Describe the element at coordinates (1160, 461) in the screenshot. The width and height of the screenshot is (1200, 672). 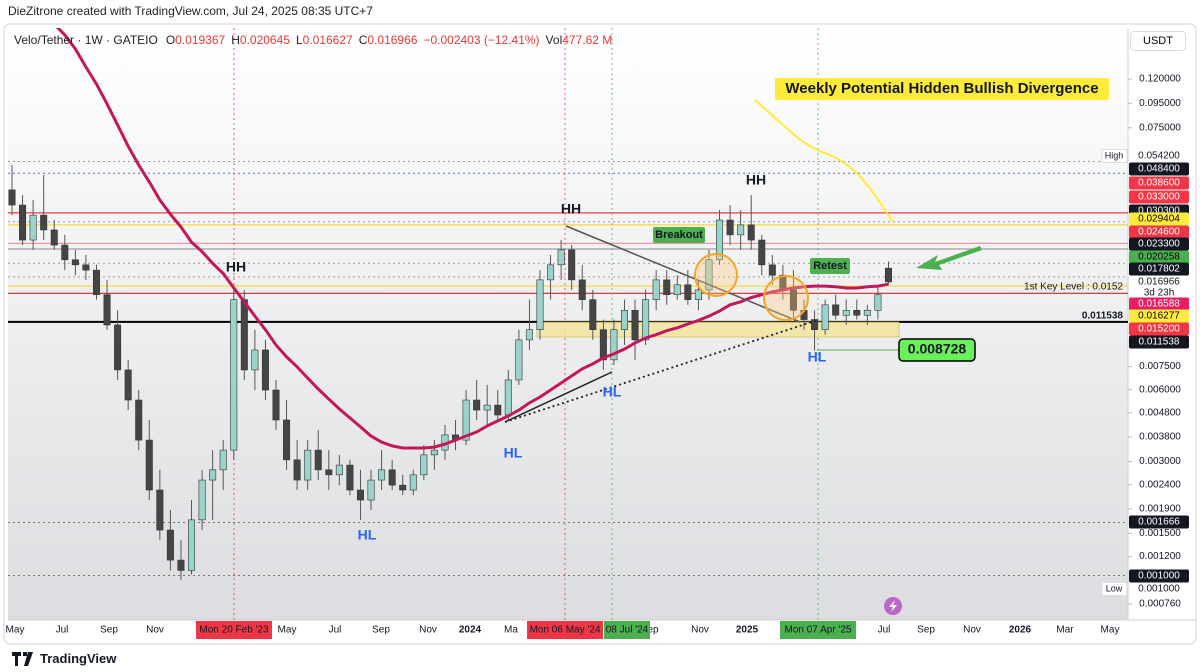
I see `y-tick-label: 0.003000` at that location.